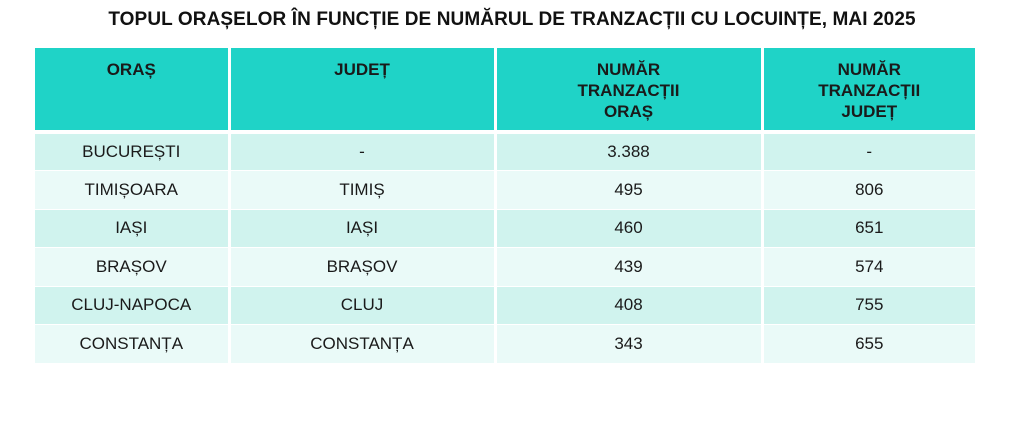  What do you see at coordinates (363, 344) in the screenshot?
I see `cell-judet: CONSTANȚA` at bounding box center [363, 344].